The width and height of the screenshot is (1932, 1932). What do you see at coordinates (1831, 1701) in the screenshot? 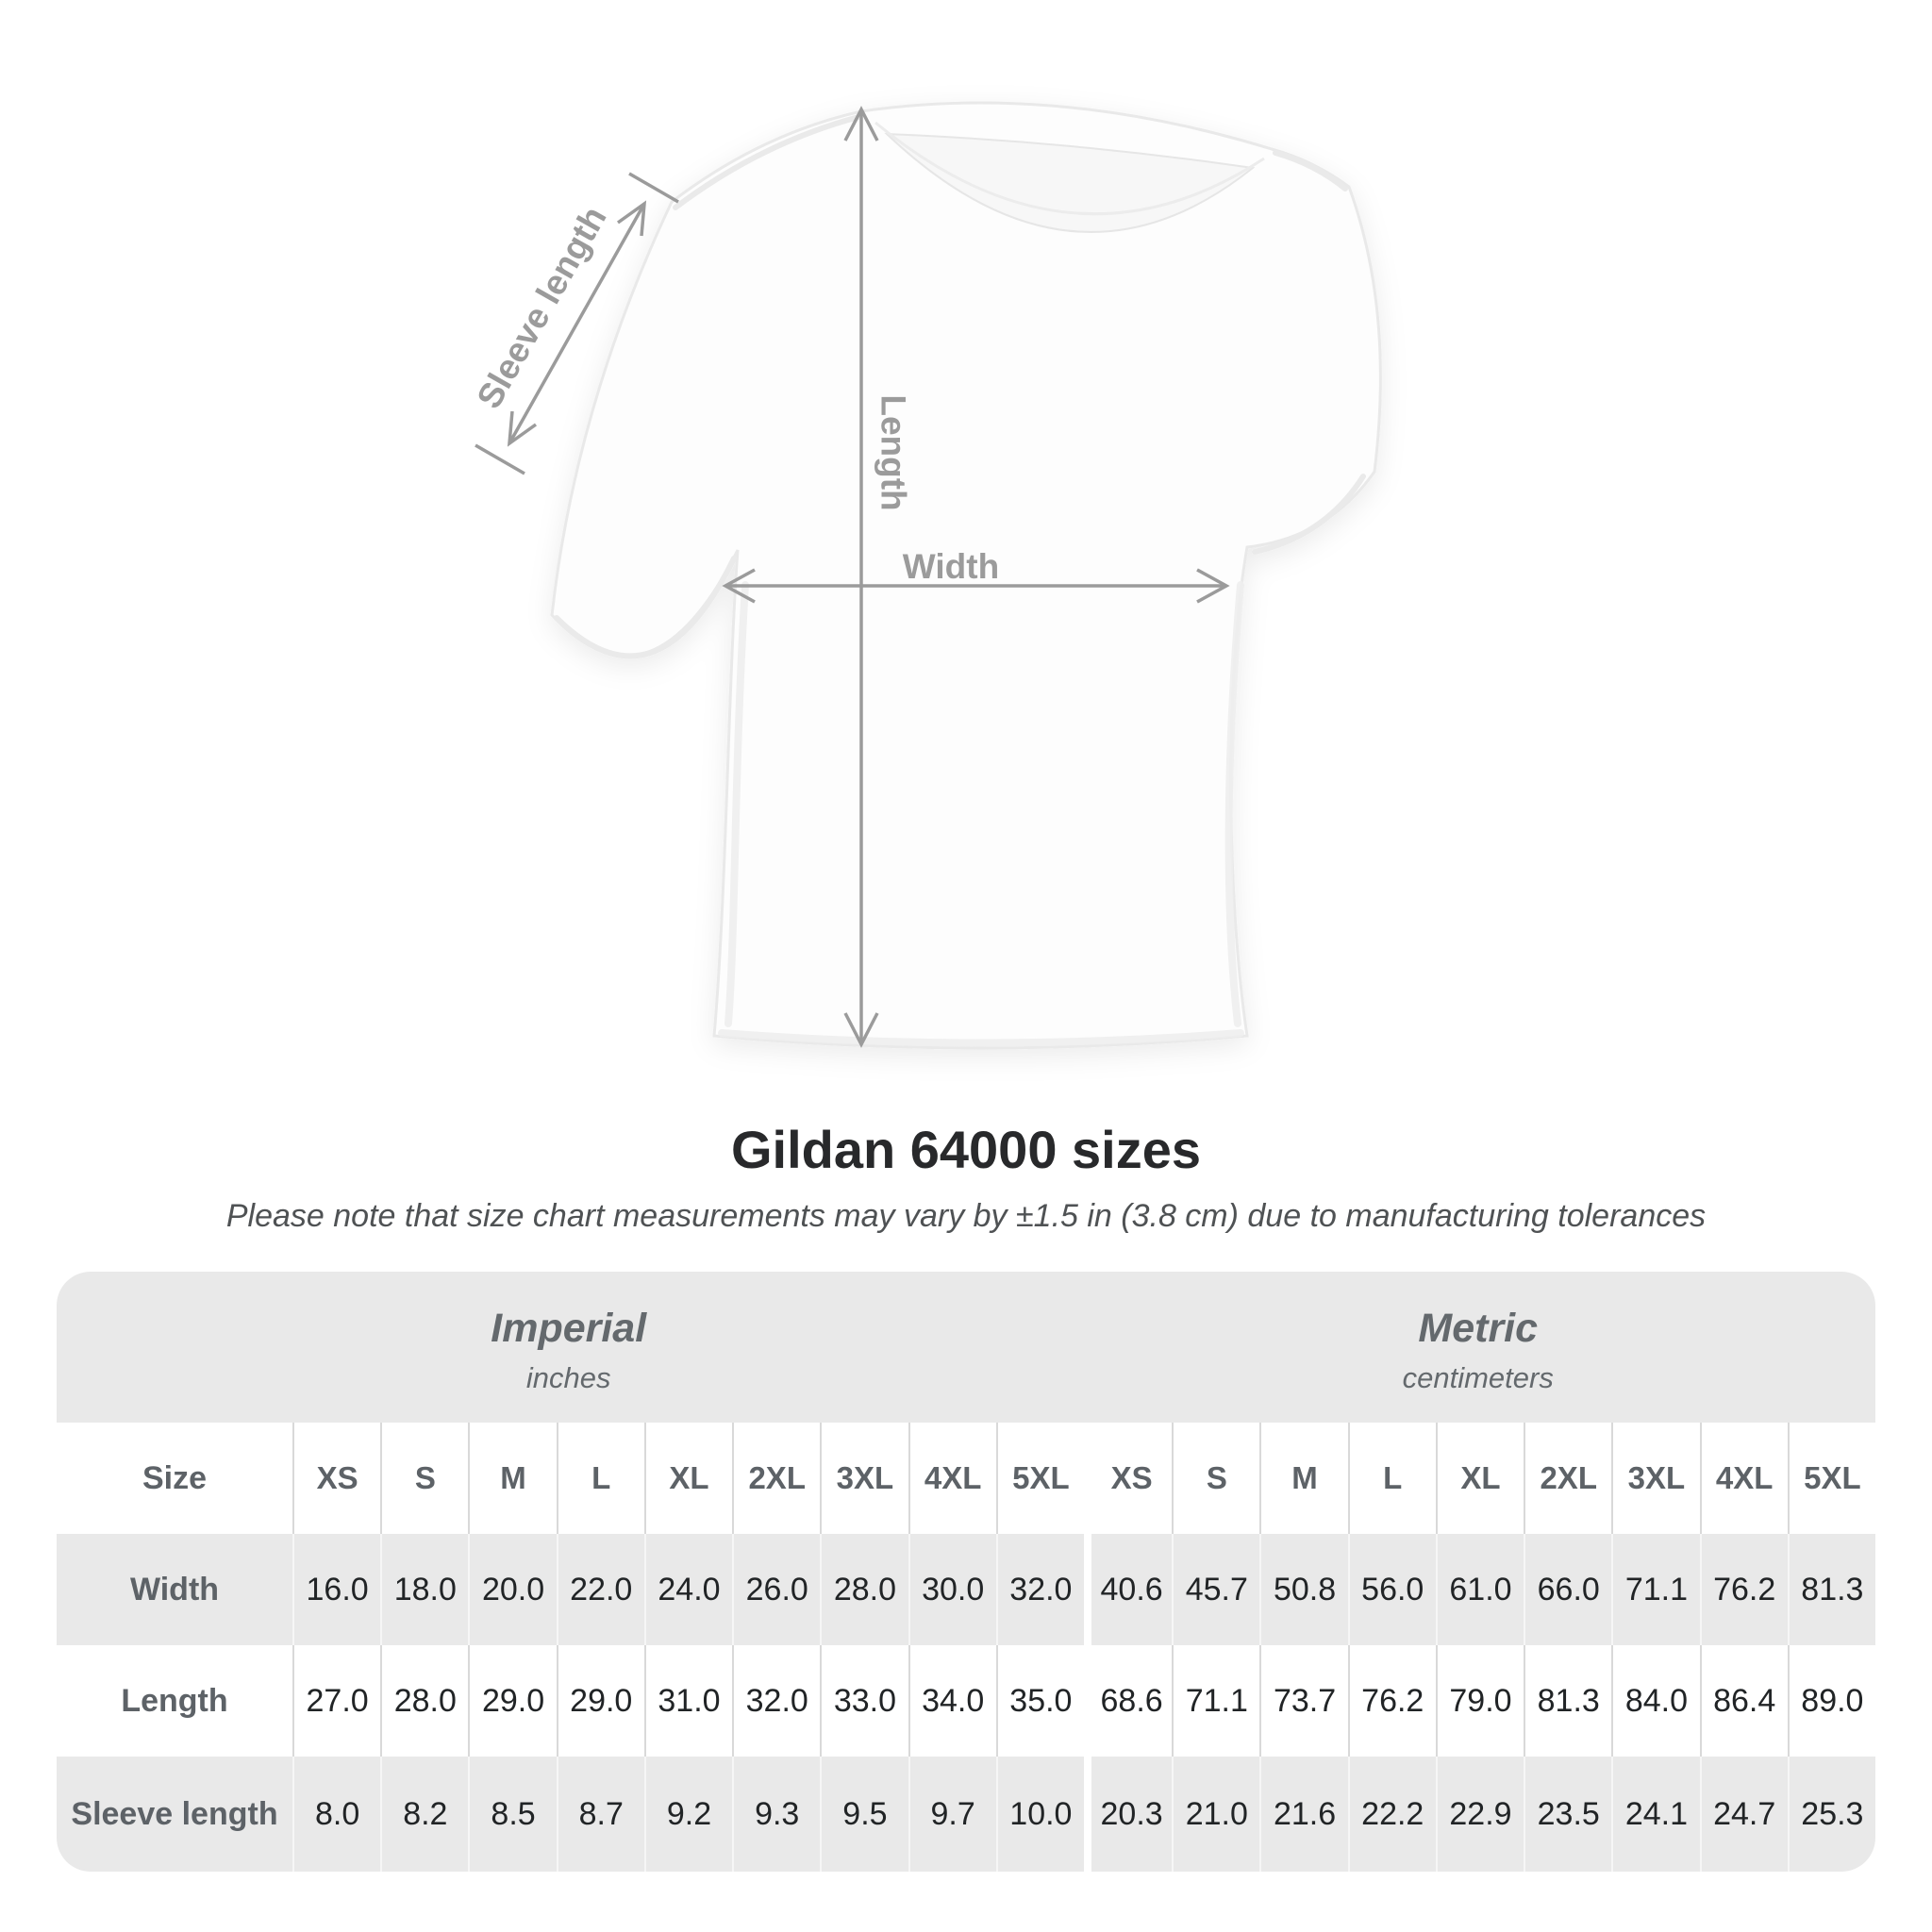
I see `size-value-cell: 89.0` at bounding box center [1831, 1701].